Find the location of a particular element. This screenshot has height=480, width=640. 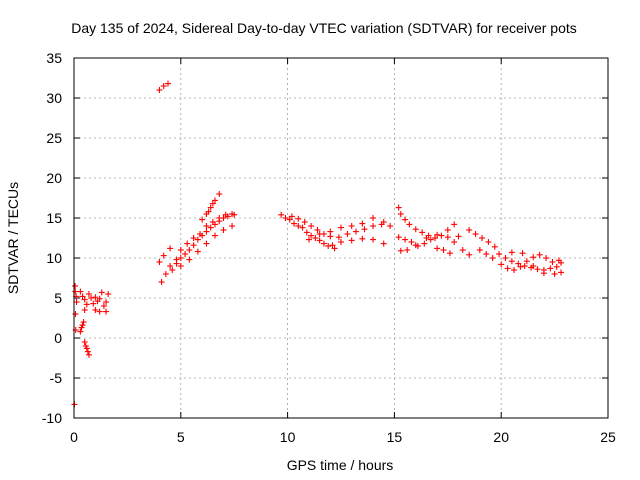

y-tick-label: -10 is located at coordinates (52, 418).